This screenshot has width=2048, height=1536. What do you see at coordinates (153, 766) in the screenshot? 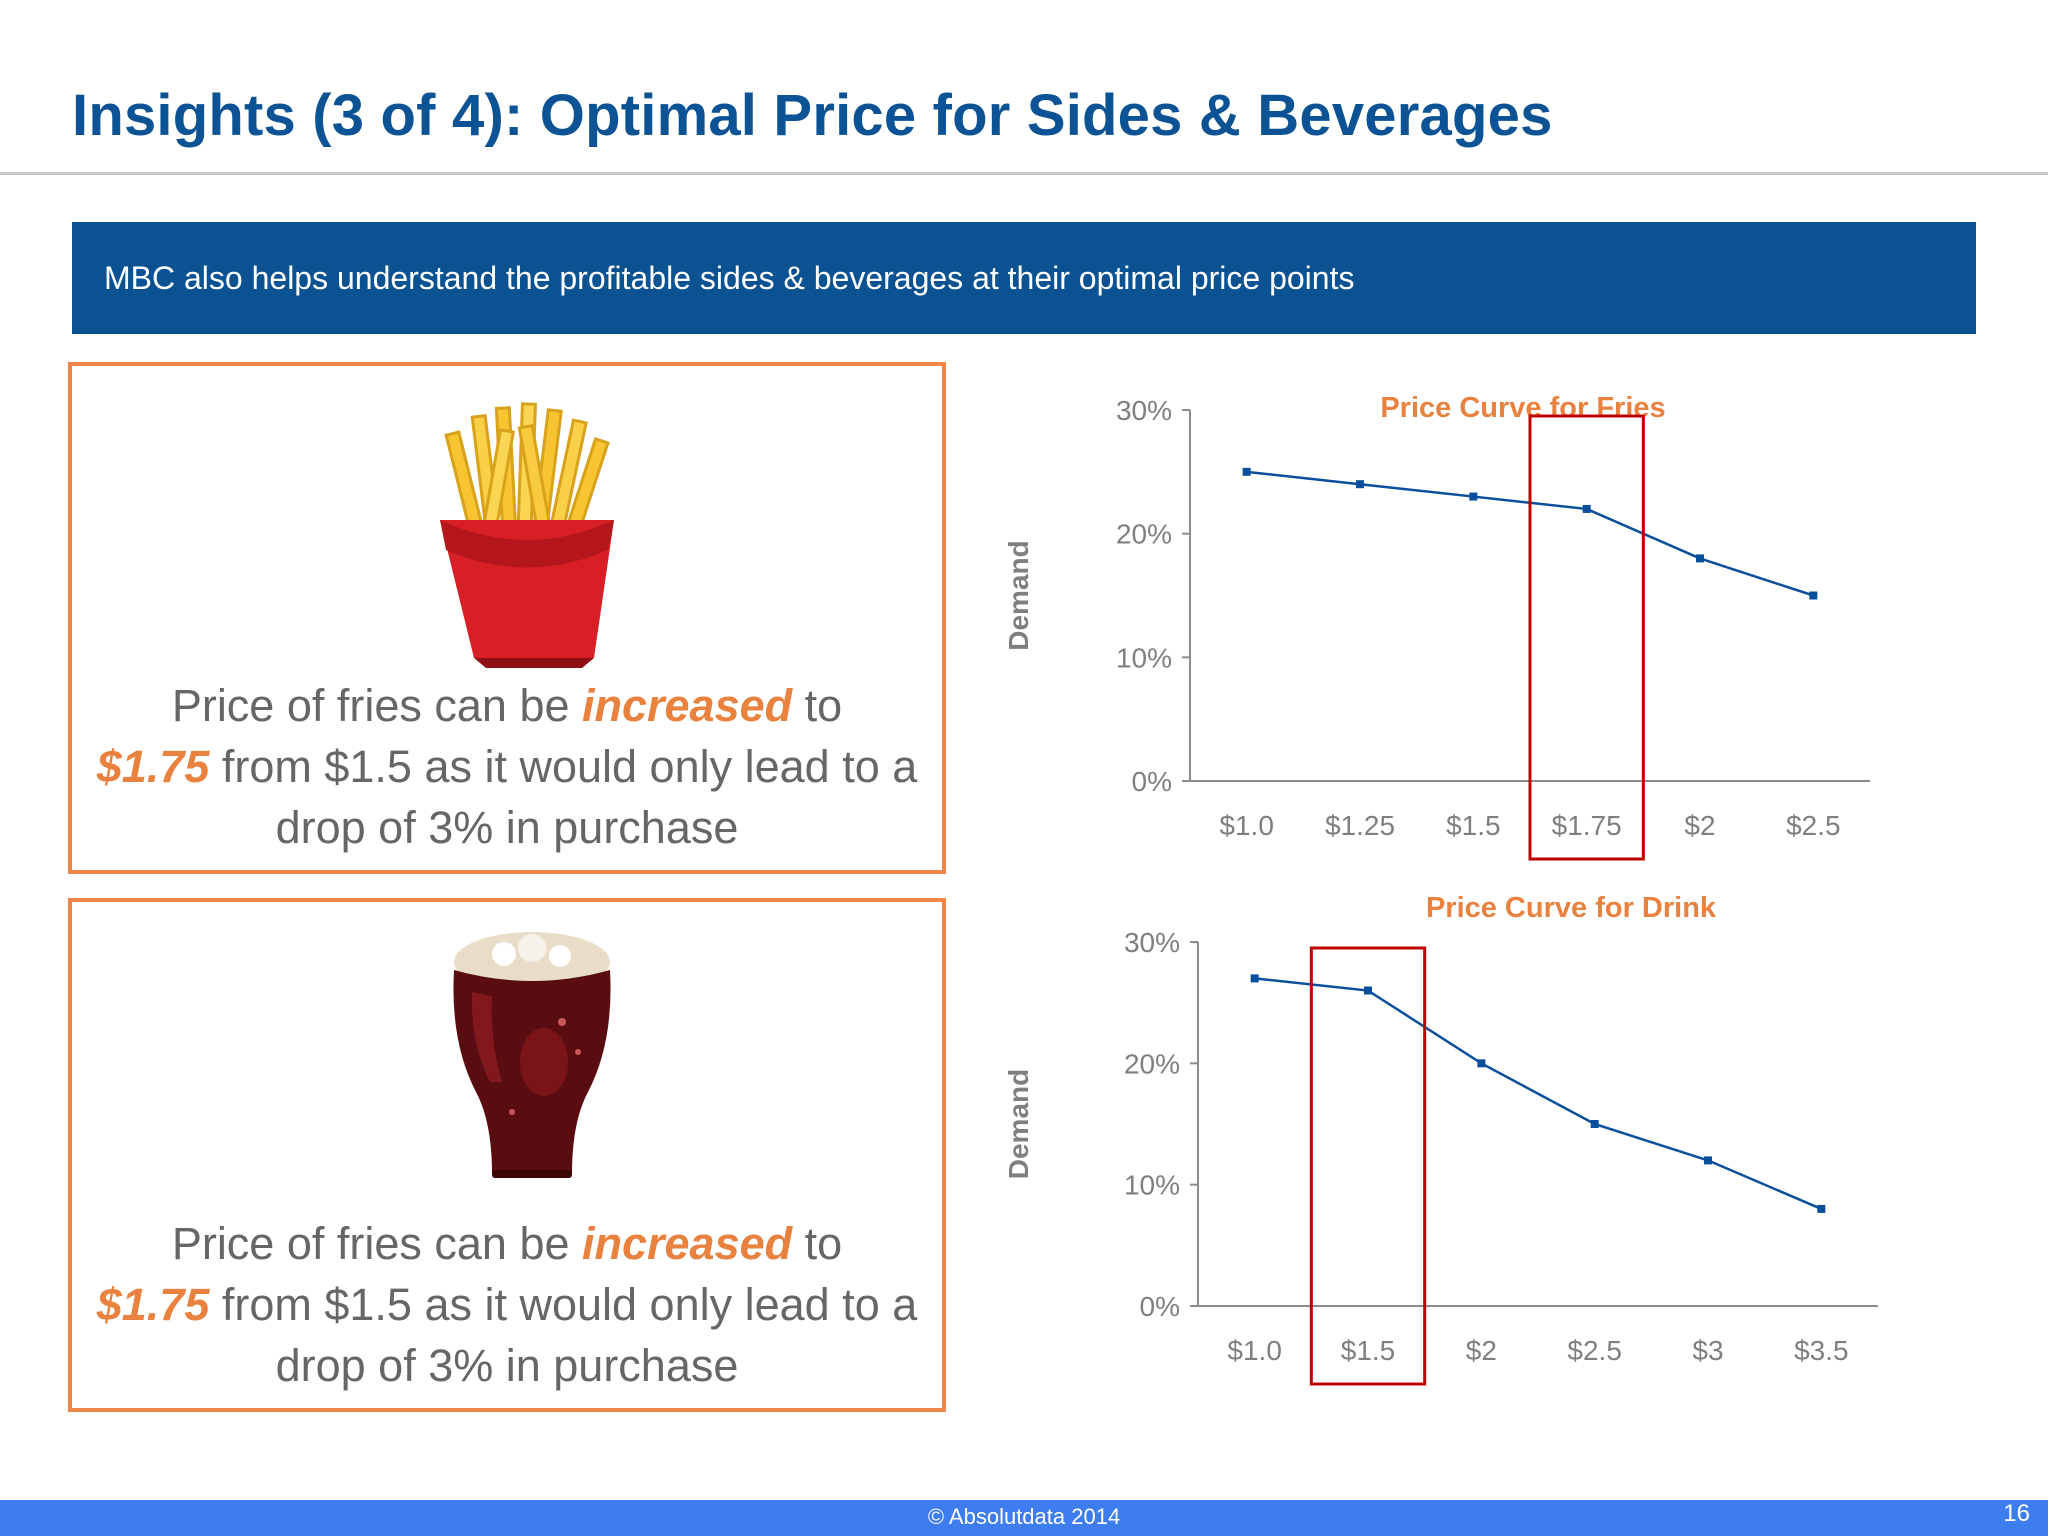
I see `fries-highlight-price: $1.75` at bounding box center [153, 766].